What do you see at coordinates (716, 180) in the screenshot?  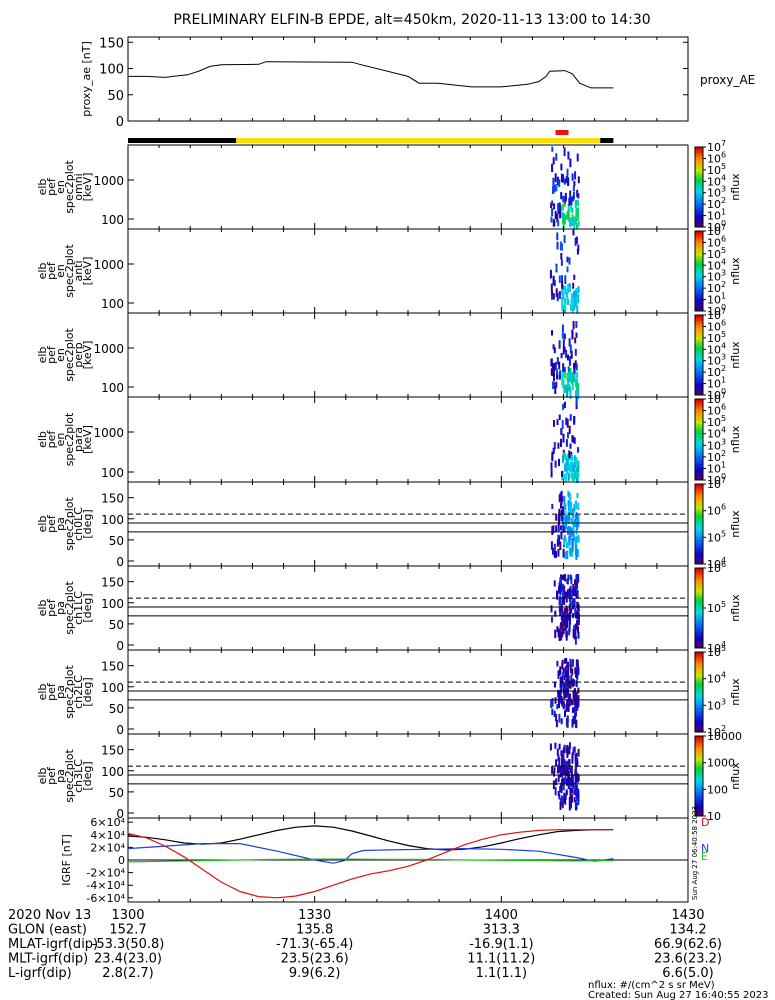 I see `colorbar-tick-label: 10⁴` at bounding box center [716, 180].